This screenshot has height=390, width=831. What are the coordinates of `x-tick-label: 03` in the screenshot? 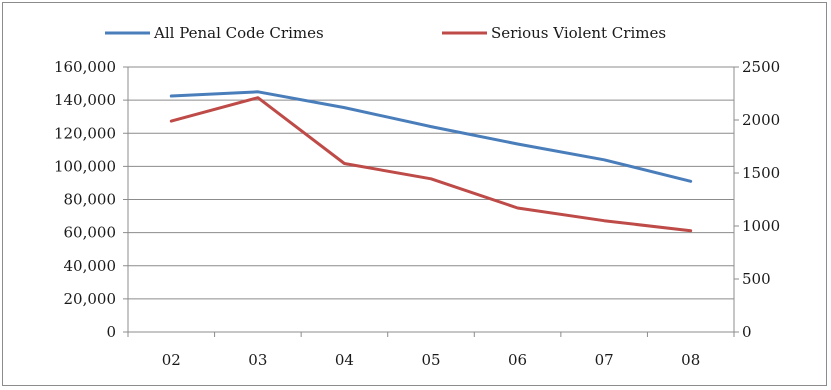 It's located at (257, 360).